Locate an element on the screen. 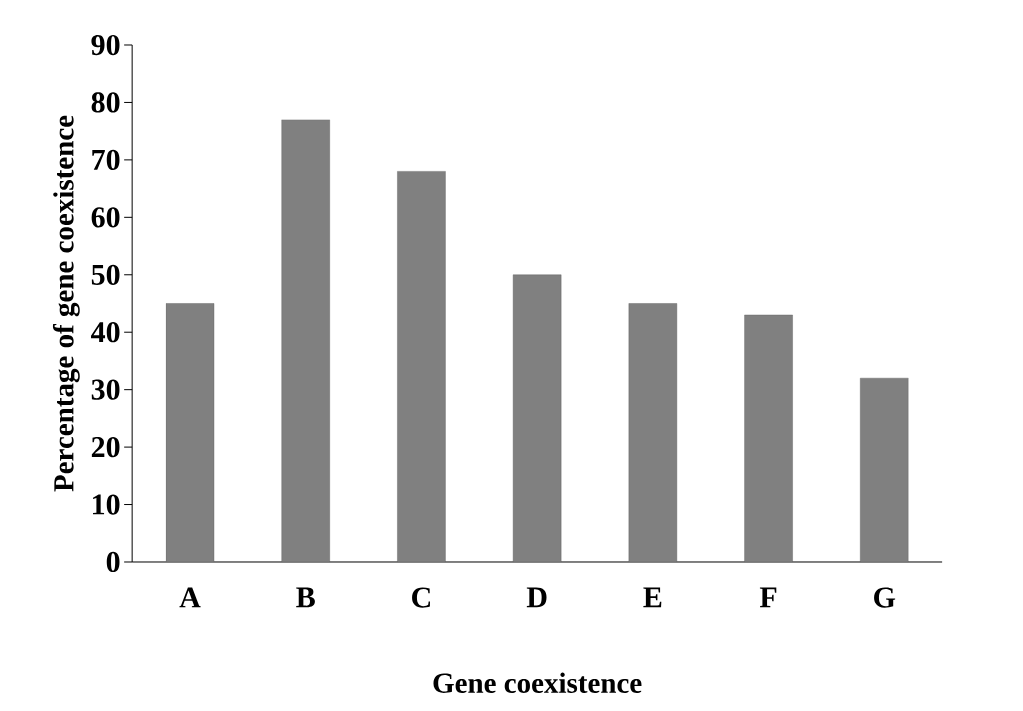  y-tick-label: 60 is located at coordinates (105, 217).